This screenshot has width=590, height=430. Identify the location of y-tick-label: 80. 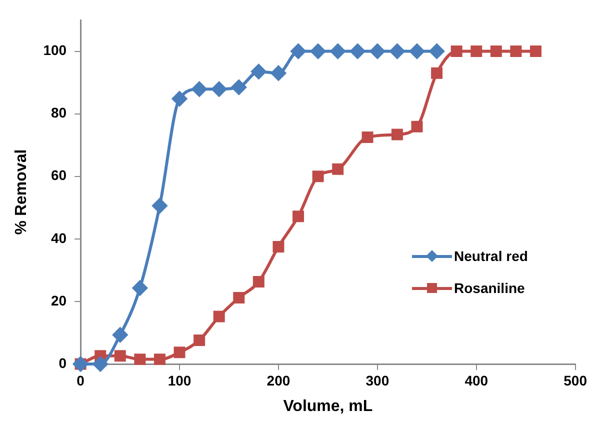
(58, 112).